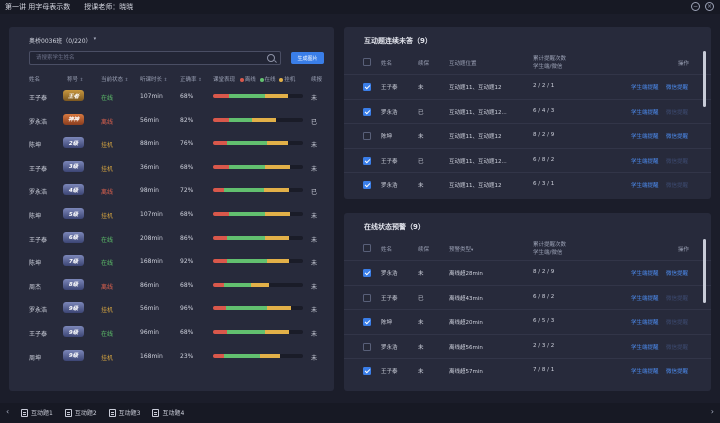 Image resolution: width=720 pixels, height=423 pixels. I want to click on search-icon, so click(271, 58).